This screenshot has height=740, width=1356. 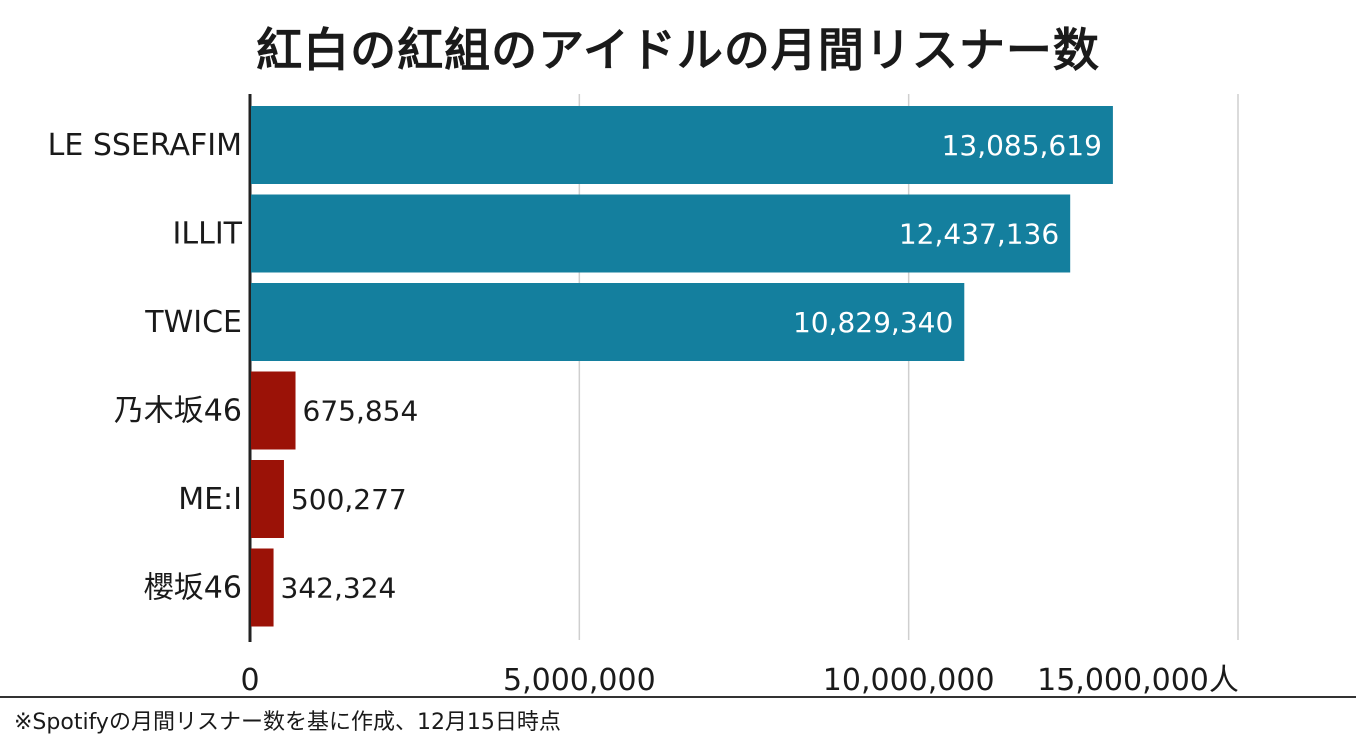 I want to click on category-label: TWICE, so click(x=193, y=322).